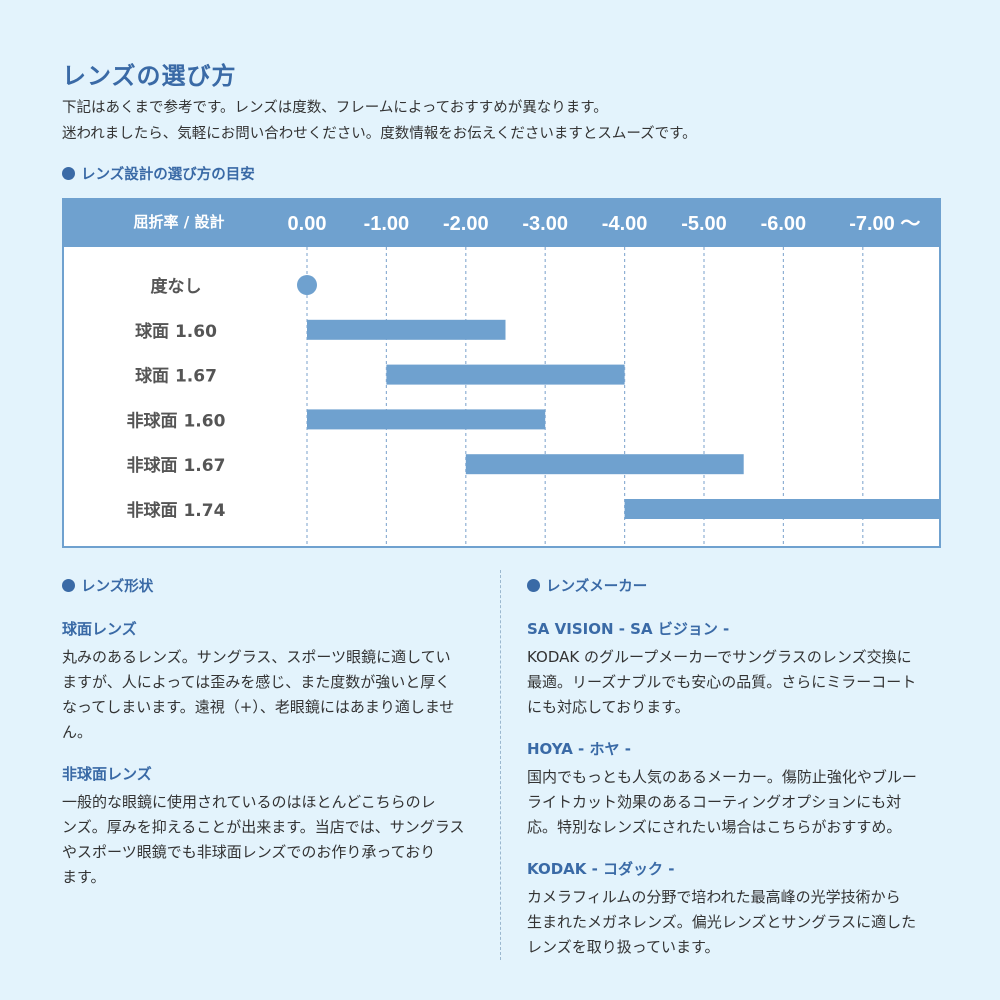 This screenshot has height=1000, width=1000. I want to click on row-label: 非球面 1.67, so click(176, 465).